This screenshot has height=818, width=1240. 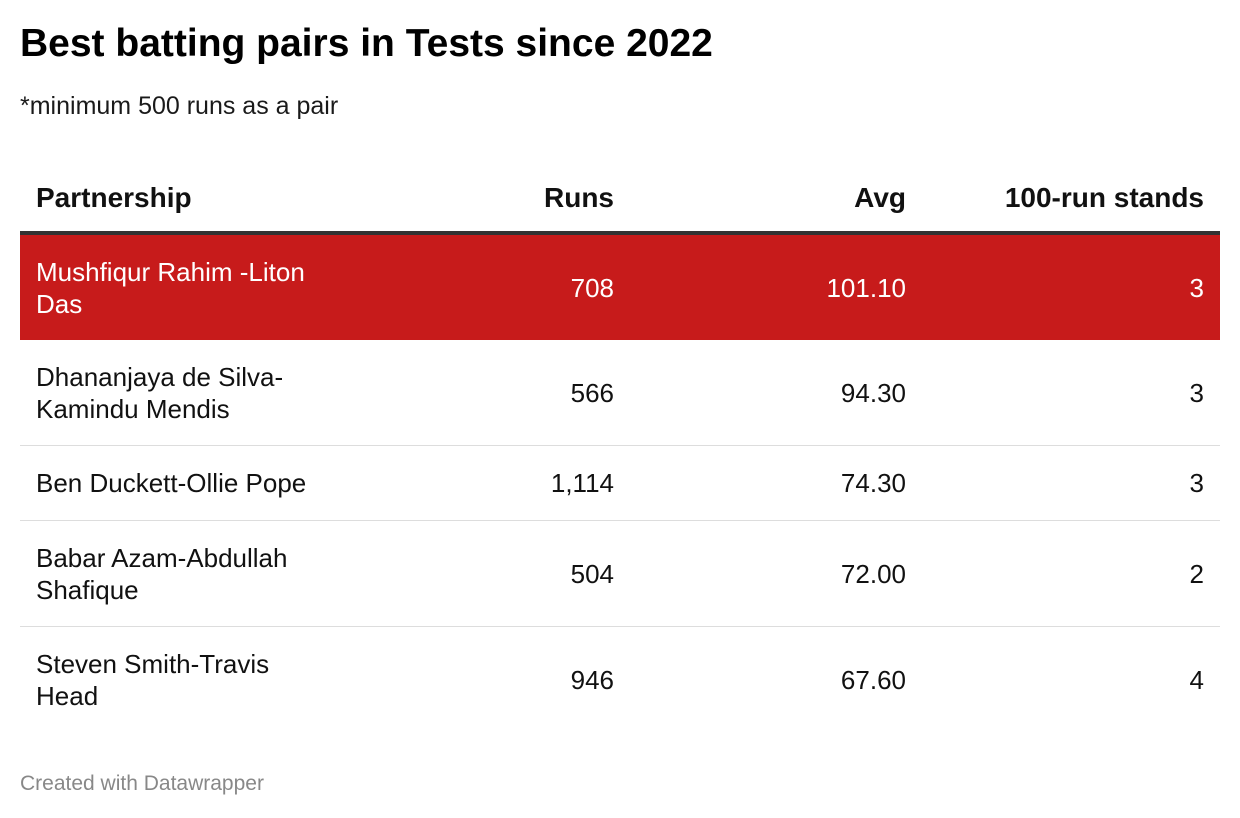 What do you see at coordinates (485, 573) in the screenshot?
I see `runs-cell: 504` at bounding box center [485, 573].